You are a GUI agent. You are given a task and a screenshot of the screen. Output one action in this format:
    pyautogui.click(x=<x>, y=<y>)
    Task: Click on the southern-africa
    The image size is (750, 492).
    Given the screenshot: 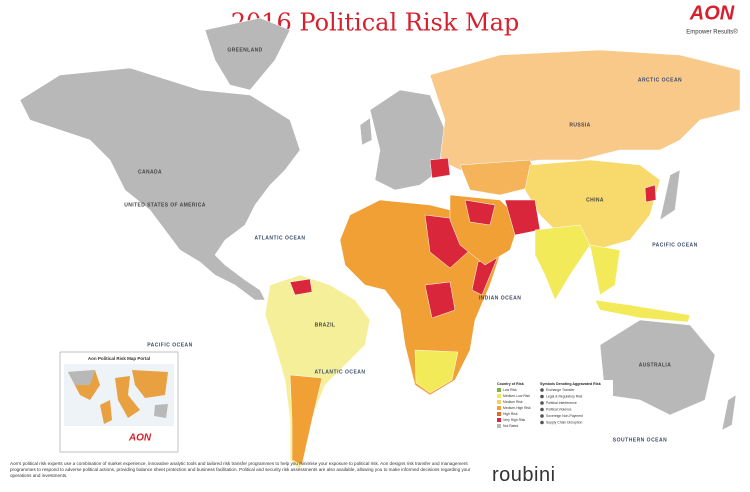 What is the action you would take?
    pyautogui.click(x=436, y=371)
    